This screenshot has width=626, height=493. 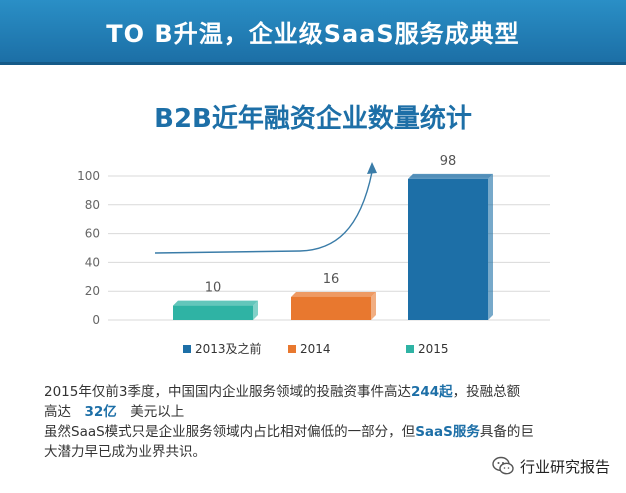 I want to click on legend-label: 2014, so click(x=315, y=349).